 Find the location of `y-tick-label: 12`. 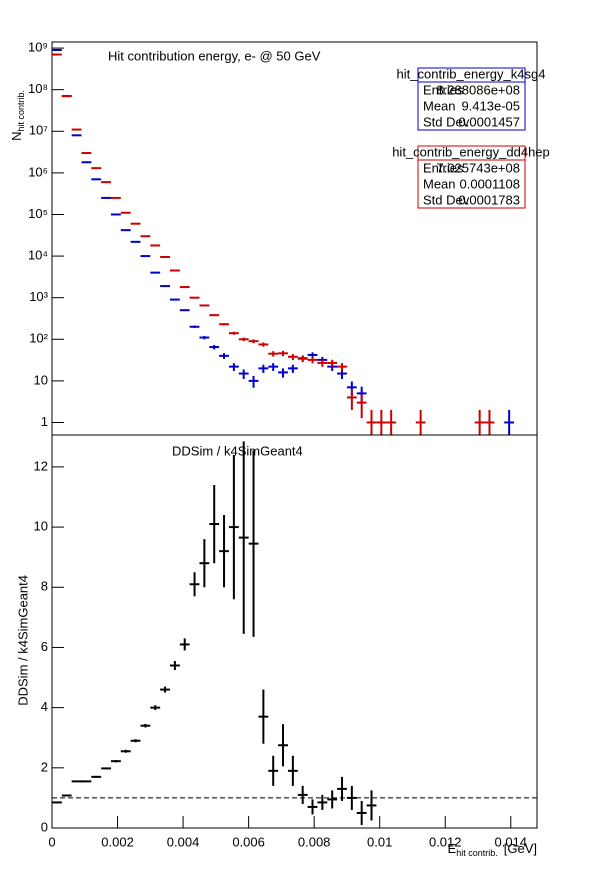

y-tick-label: 12 is located at coordinates (41, 465).